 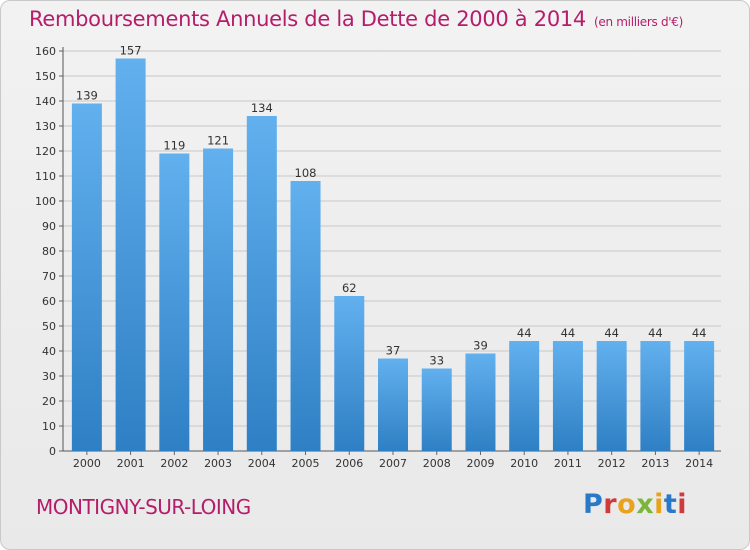 I want to click on x-tick-label: 2014, so click(x=699, y=463).